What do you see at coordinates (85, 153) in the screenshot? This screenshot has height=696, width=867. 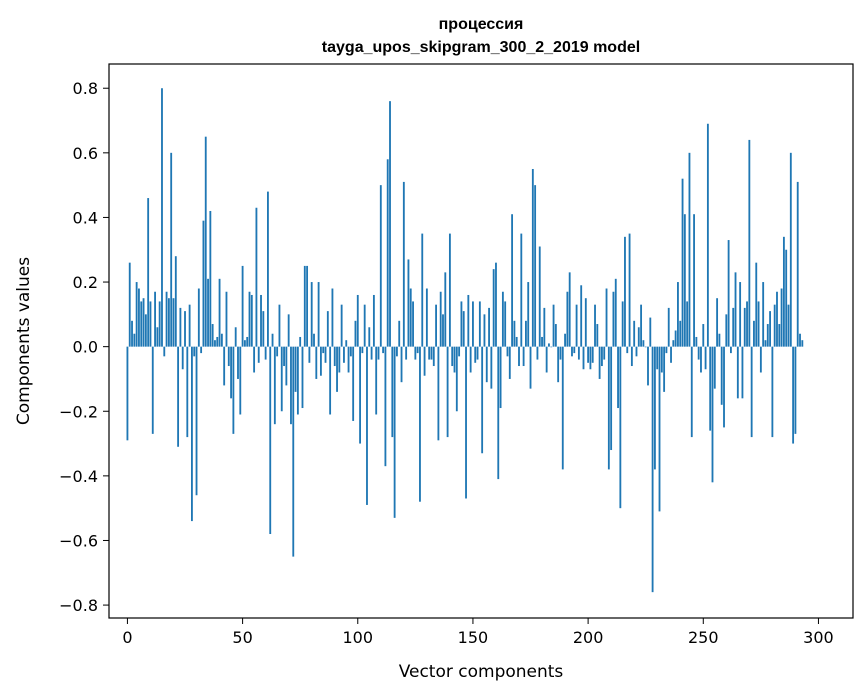 I see `y-tick-label: 0.6` at bounding box center [85, 153].